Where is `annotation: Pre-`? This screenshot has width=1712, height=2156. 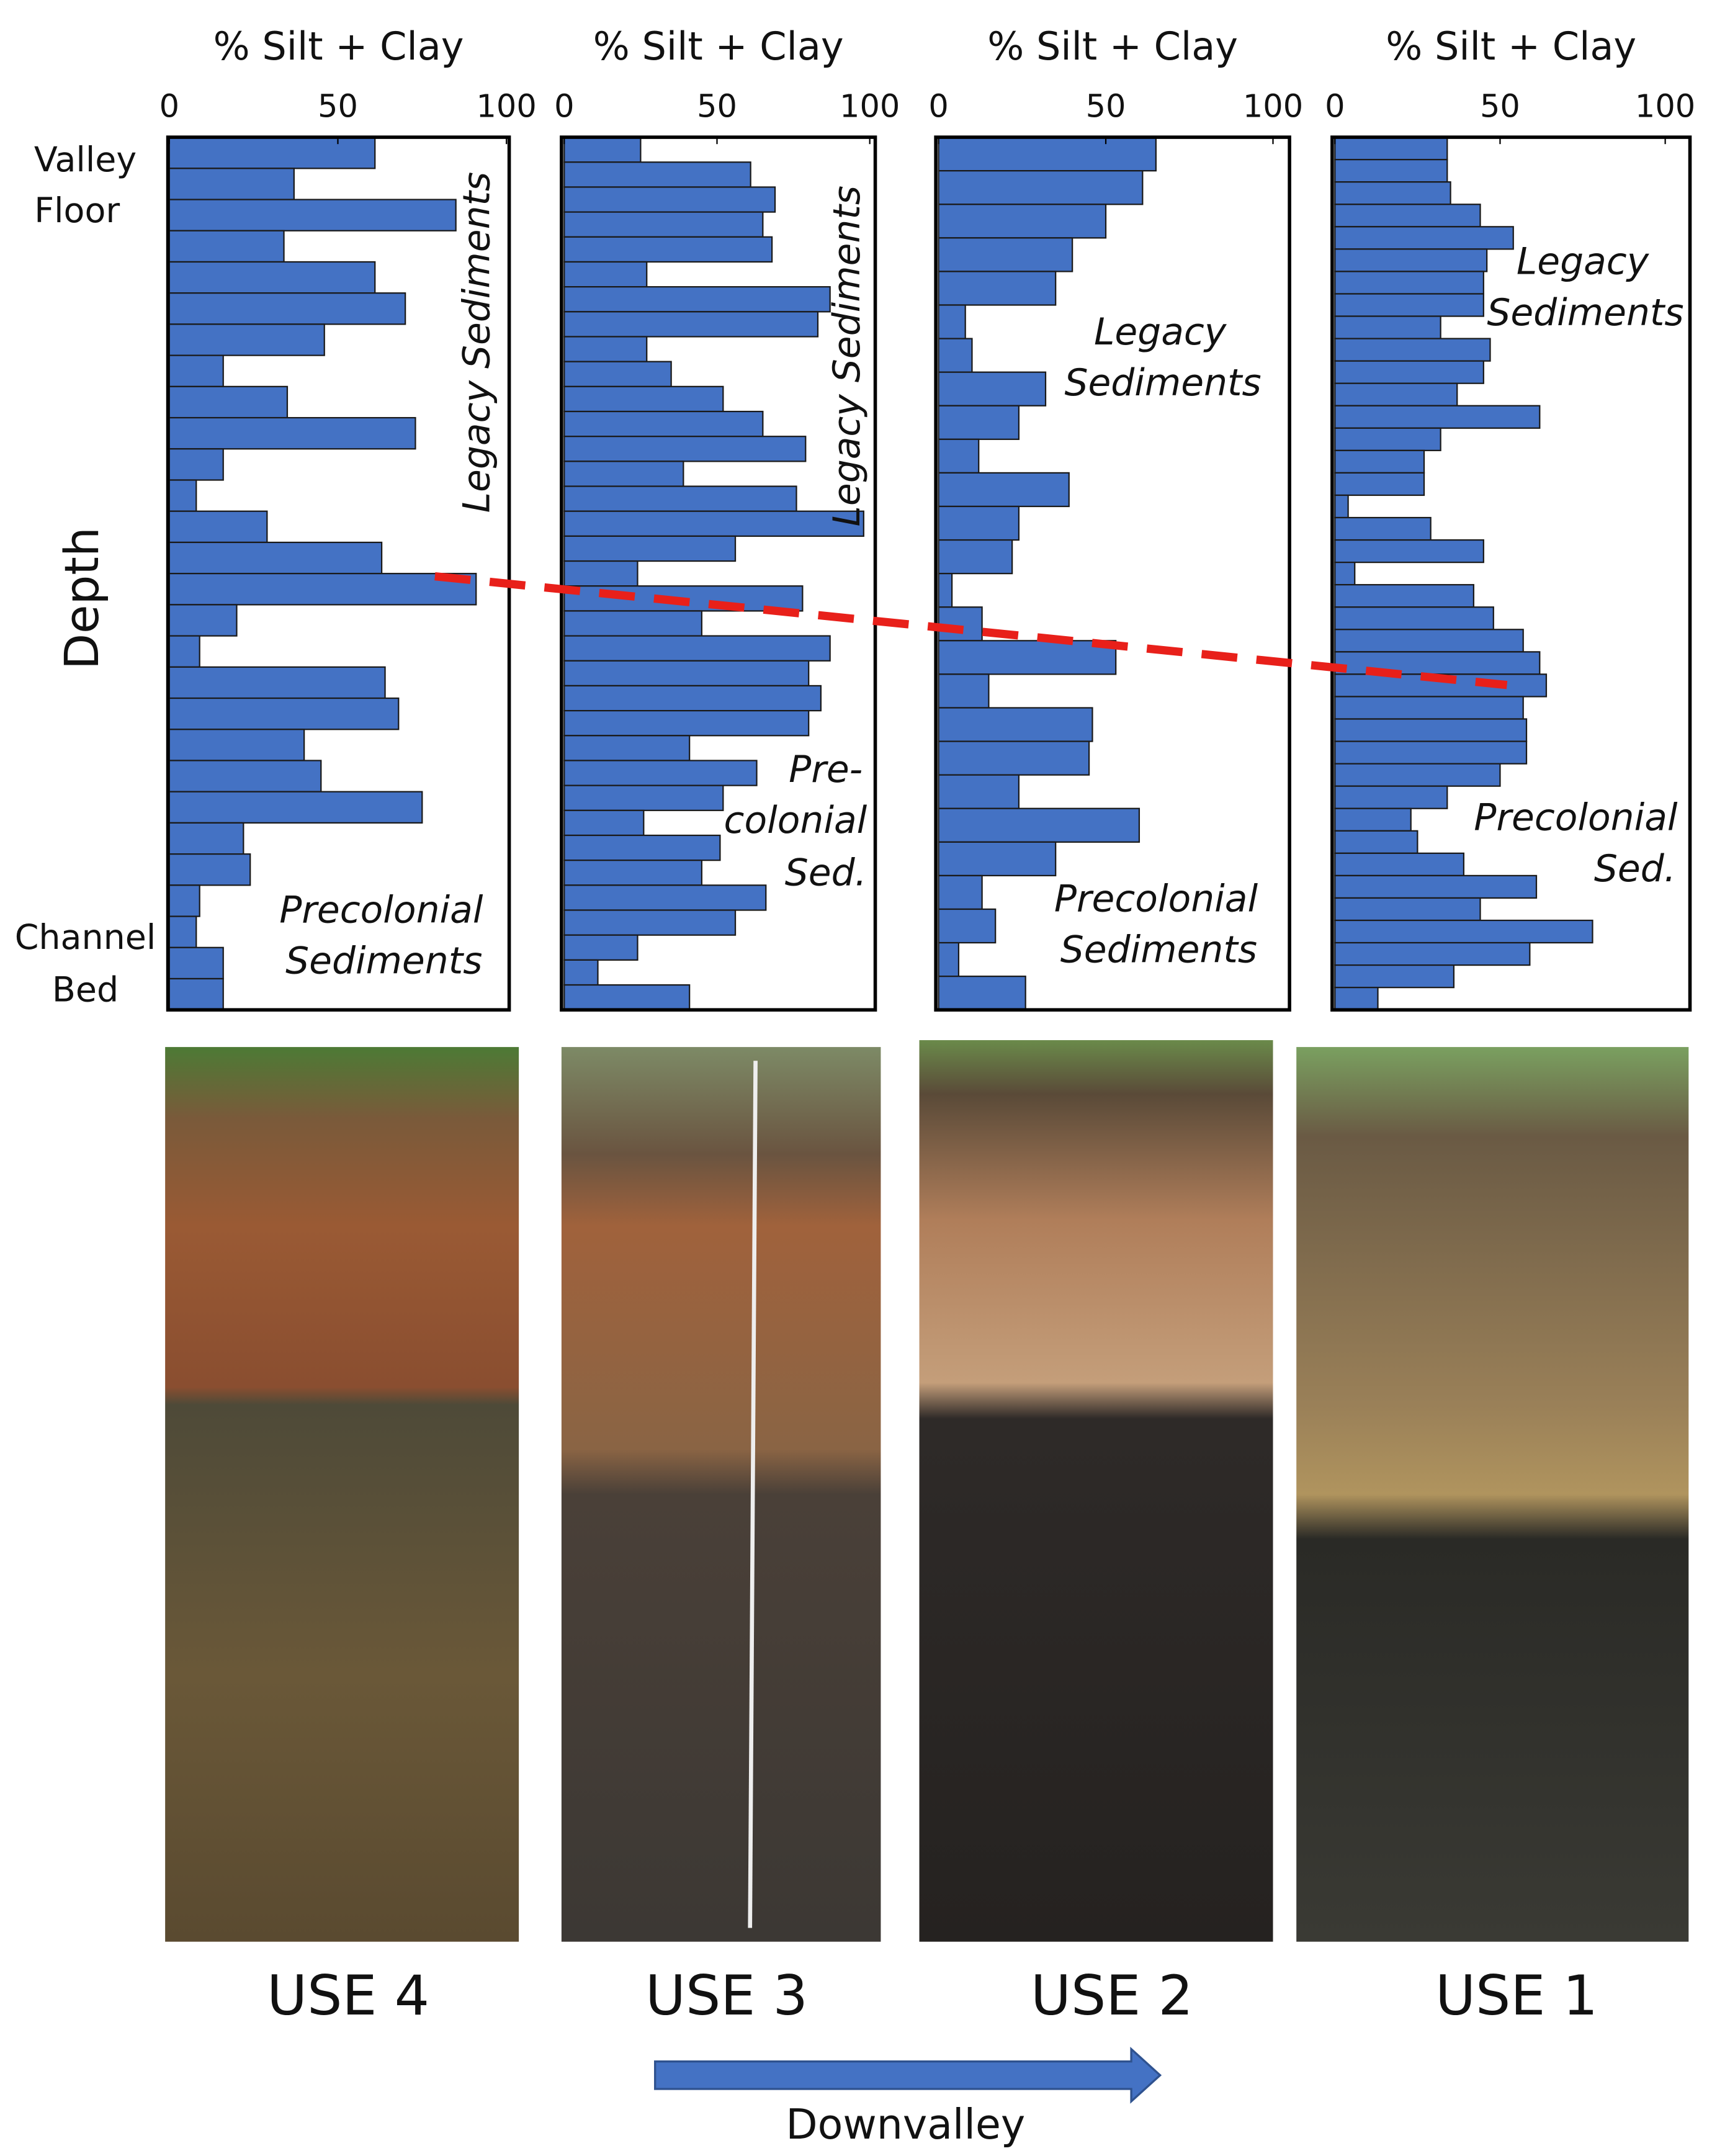 annotation: Pre- is located at coordinates (826, 769).